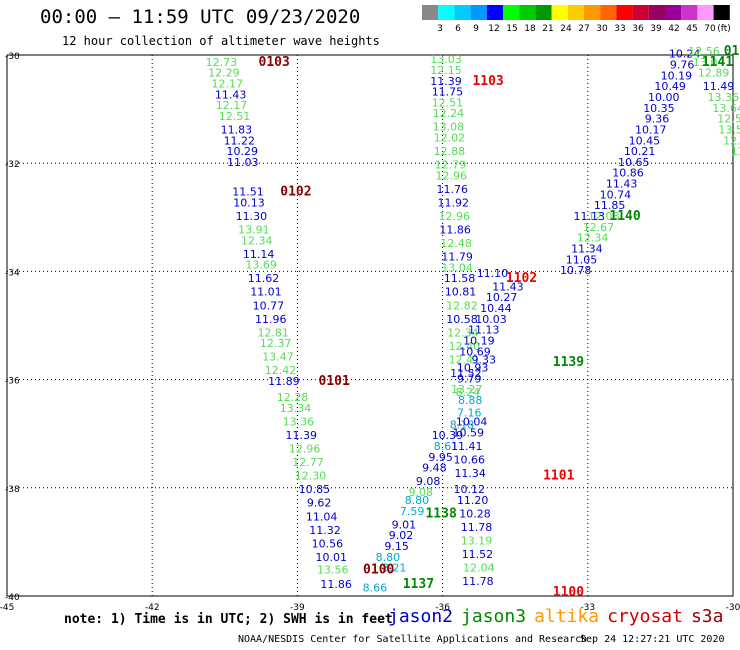 Image resolution: width=740 pixels, height=650 pixels. I want to click on colorbar-label: 12, so click(493, 29).